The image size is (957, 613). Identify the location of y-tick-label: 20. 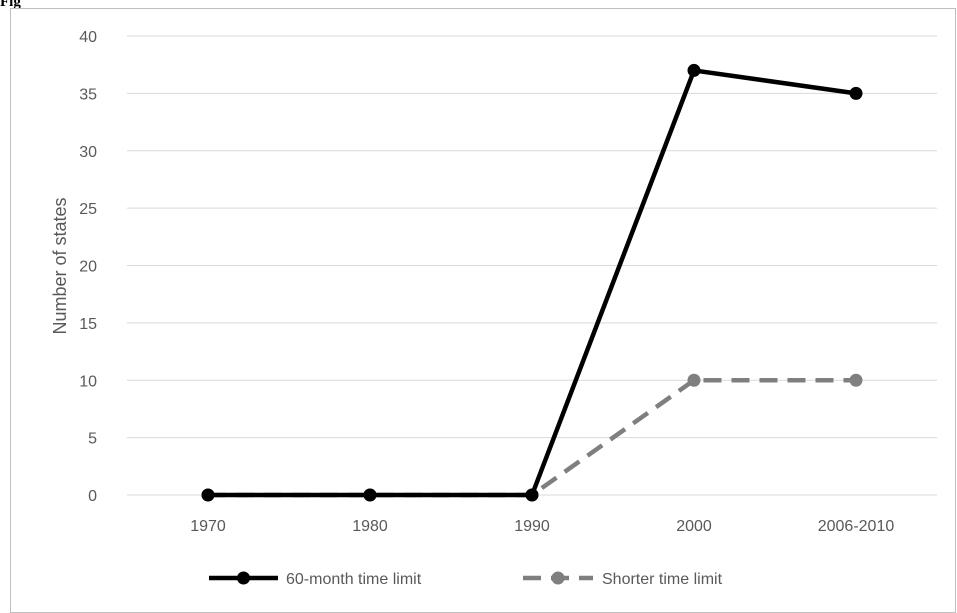
(88, 267).